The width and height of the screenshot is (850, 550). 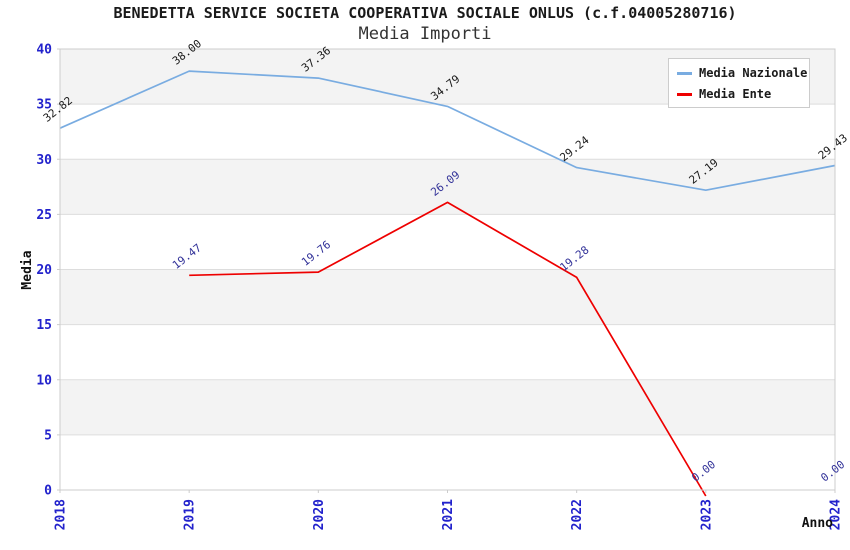 I want to click on y-tick-label: 0, so click(x=48, y=491).